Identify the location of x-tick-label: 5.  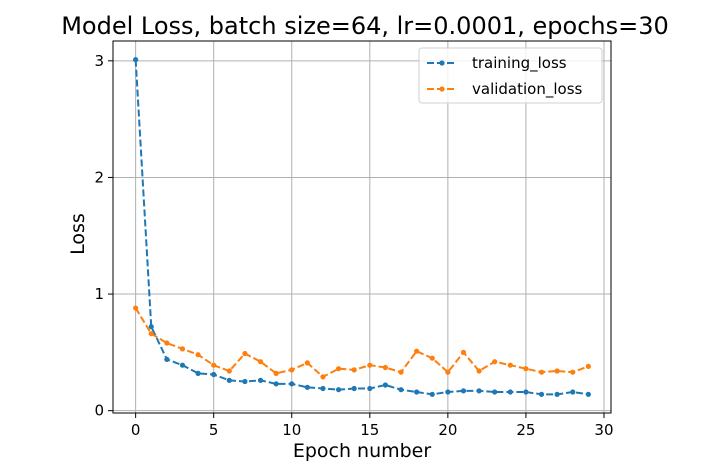
(214, 430).